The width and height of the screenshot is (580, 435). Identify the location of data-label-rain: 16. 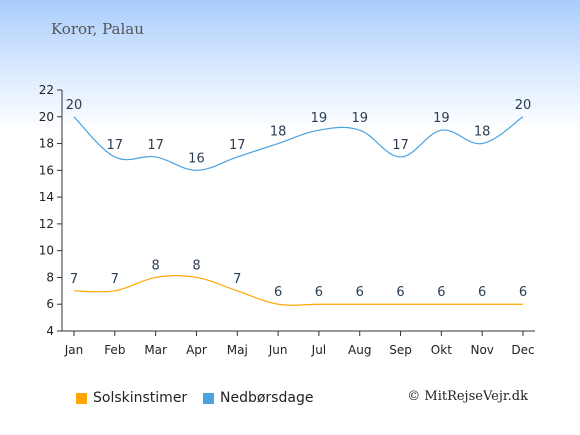
(196, 158).